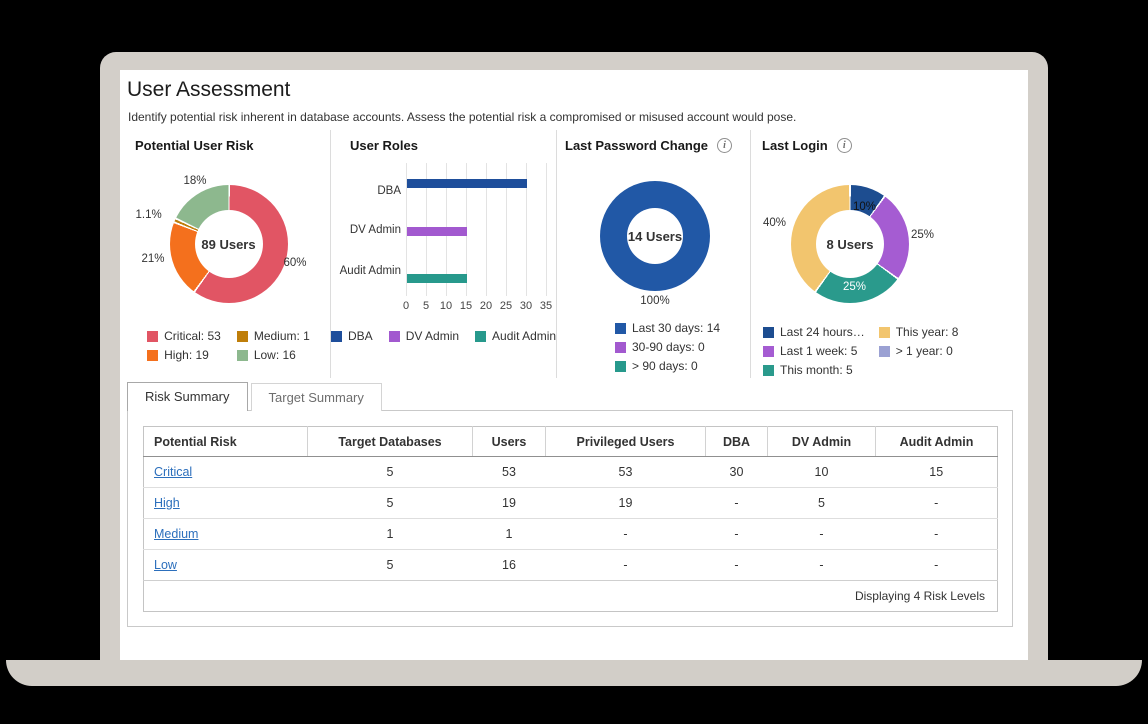 The image size is (1148, 724). I want to click on legend-item-low: Low: 16, so click(273, 355).